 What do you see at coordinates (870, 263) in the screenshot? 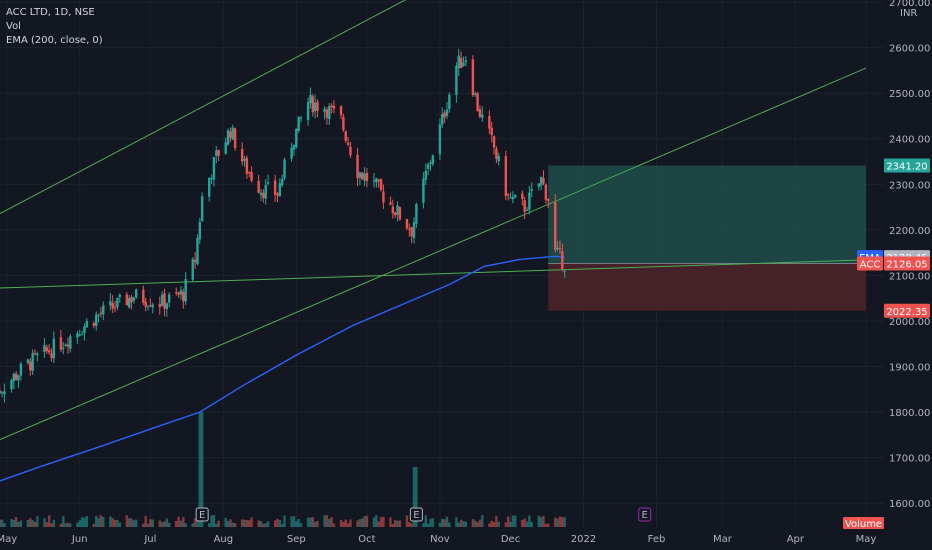
I see `series-tag` at bounding box center [870, 263].